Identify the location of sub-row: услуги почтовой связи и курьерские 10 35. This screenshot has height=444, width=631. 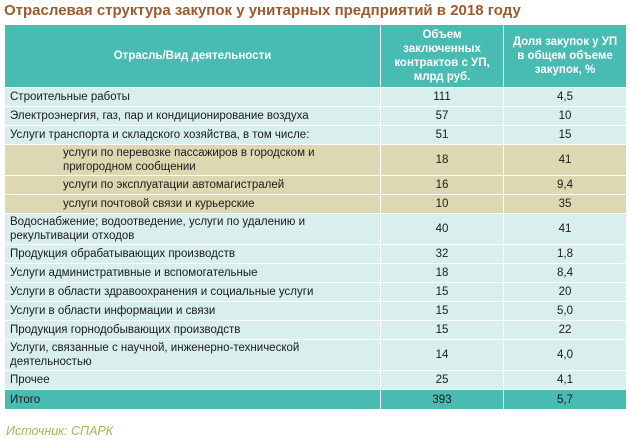
(315, 204).